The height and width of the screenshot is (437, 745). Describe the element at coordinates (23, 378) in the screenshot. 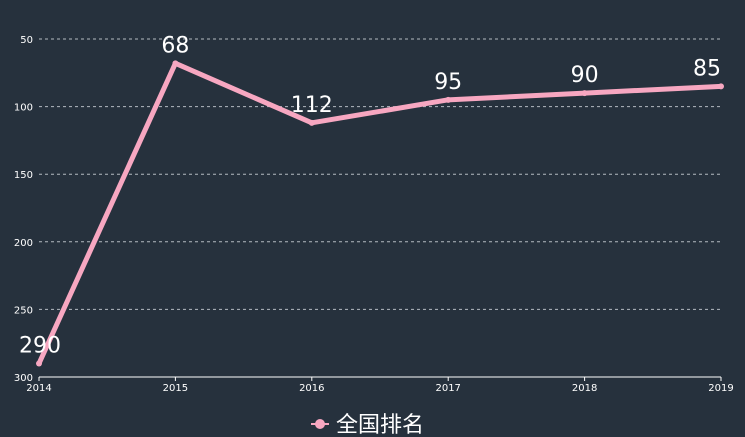

I see `y-tick-label: 300` at that location.